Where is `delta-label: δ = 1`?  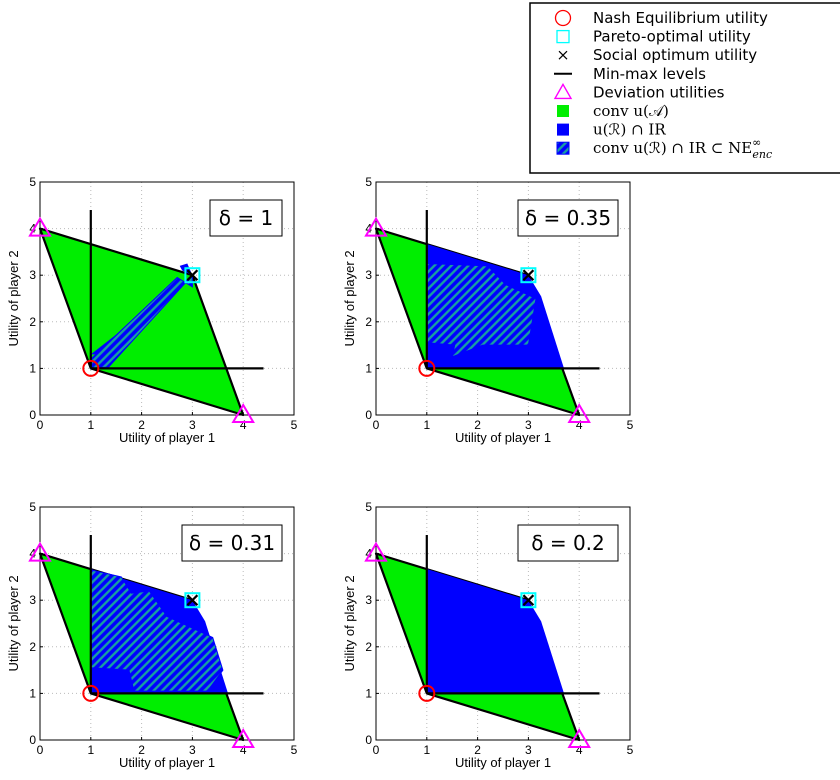
delta-label: δ = 1 is located at coordinates (246, 218).